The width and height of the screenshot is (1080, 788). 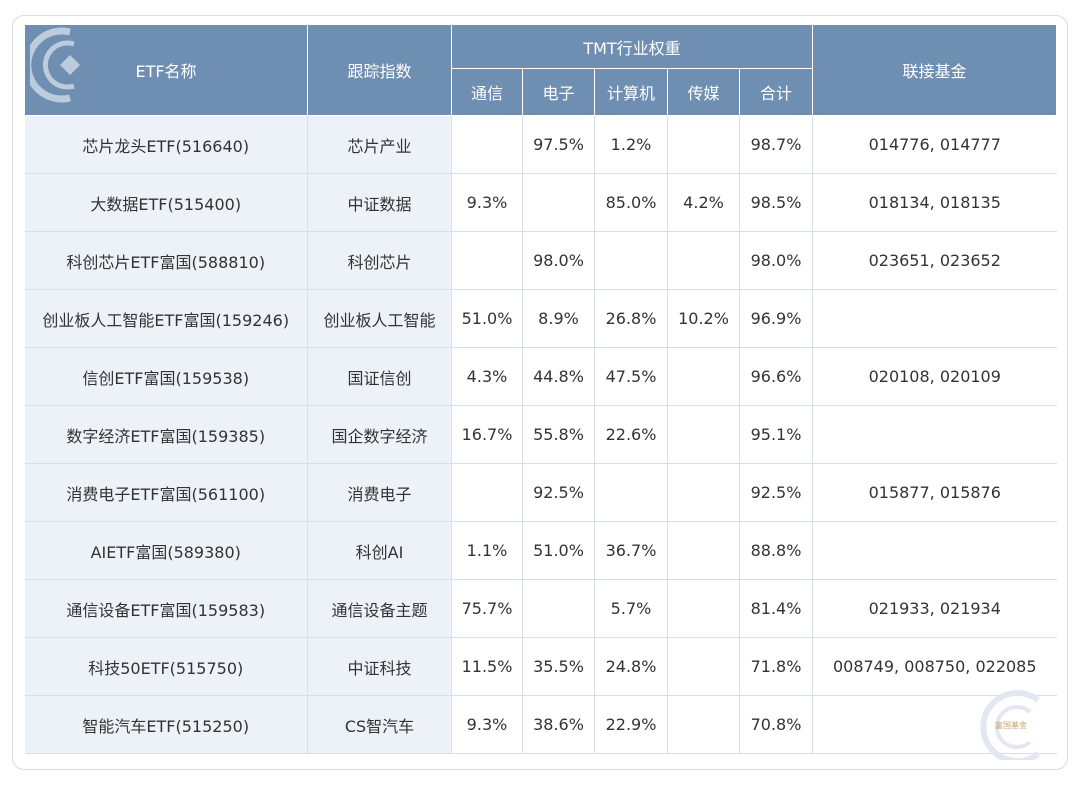 What do you see at coordinates (166, 550) in the screenshot?
I see `cell-etf-name: AIETF富国(589380)` at bounding box center [166, 550].